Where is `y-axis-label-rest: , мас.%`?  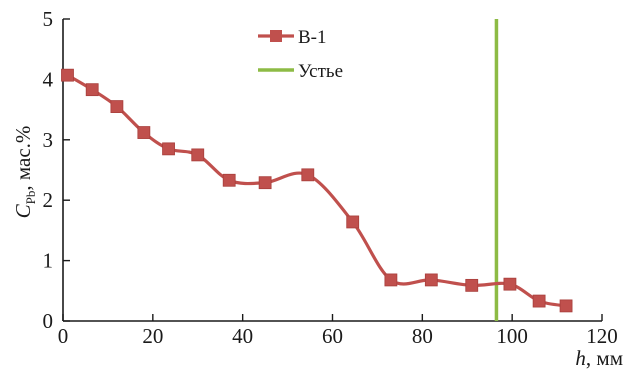
y-axis-label-rest: , мас.% is located at coordinates (23, 158).